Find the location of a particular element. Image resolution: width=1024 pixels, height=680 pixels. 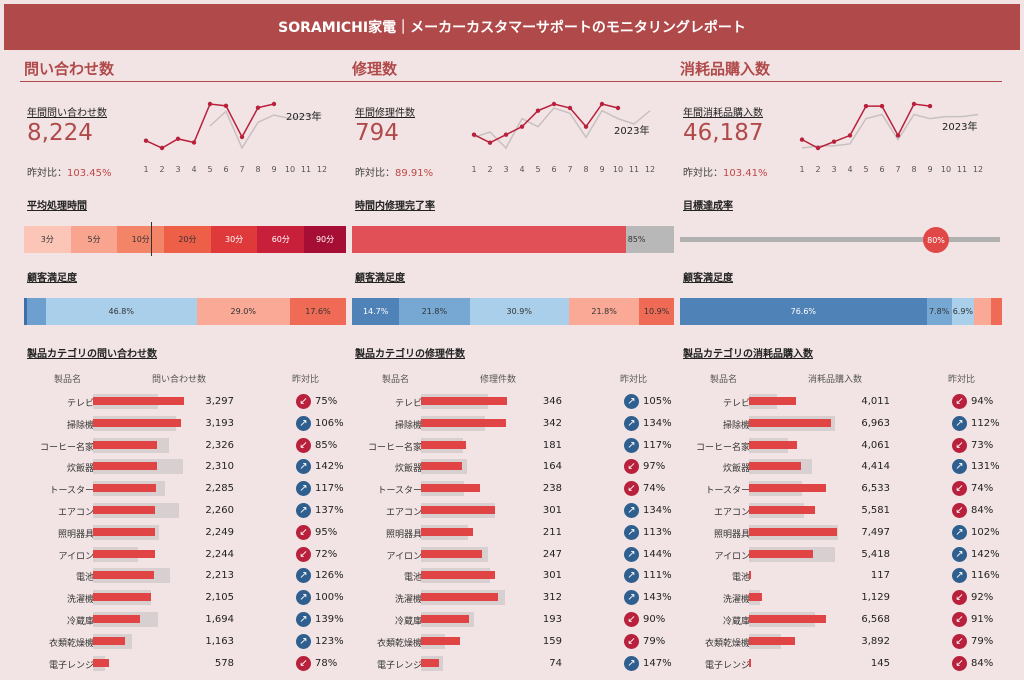

product-name: アイロン is located at coordinates (404, 556).